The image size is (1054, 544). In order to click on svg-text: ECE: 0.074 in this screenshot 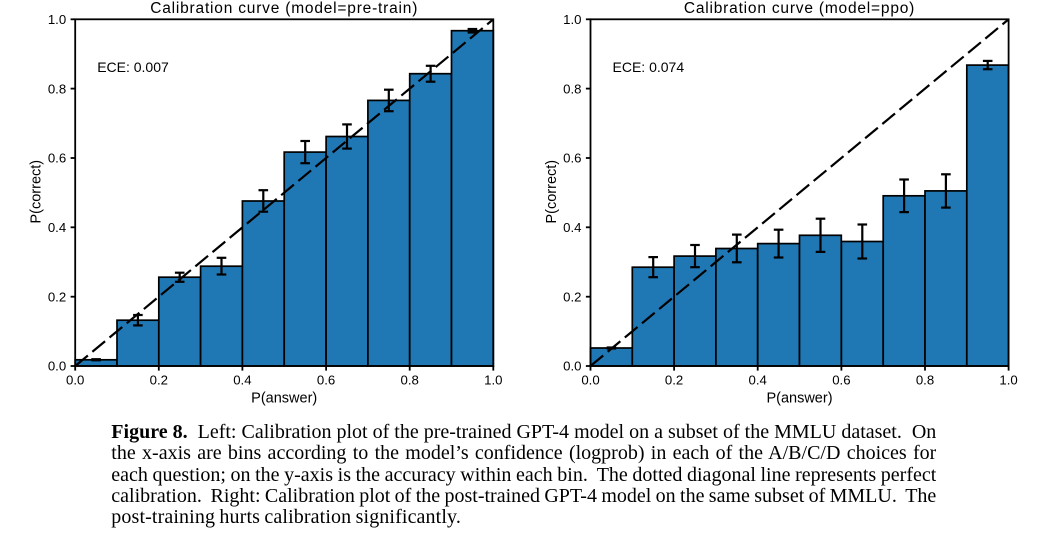, I will do `click(649, 67)`.